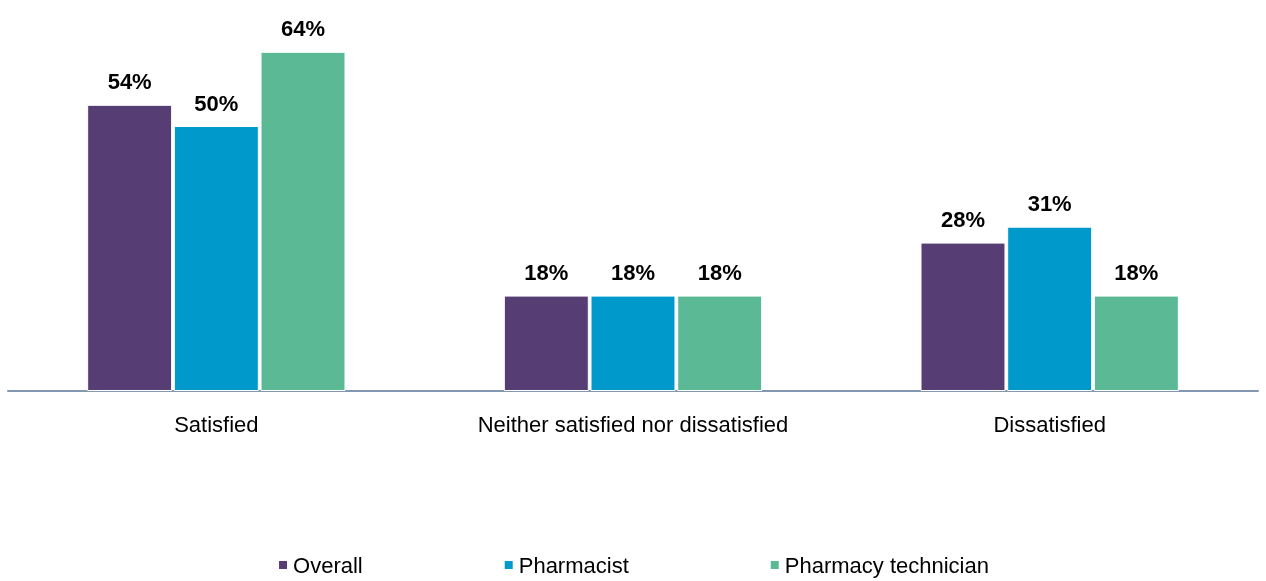  What do you see at coordinates (633, 424) in the screenshot?
I see `x-tick-label: Neither satisfied nor dissatisfied` at bounding box center [633, 424].